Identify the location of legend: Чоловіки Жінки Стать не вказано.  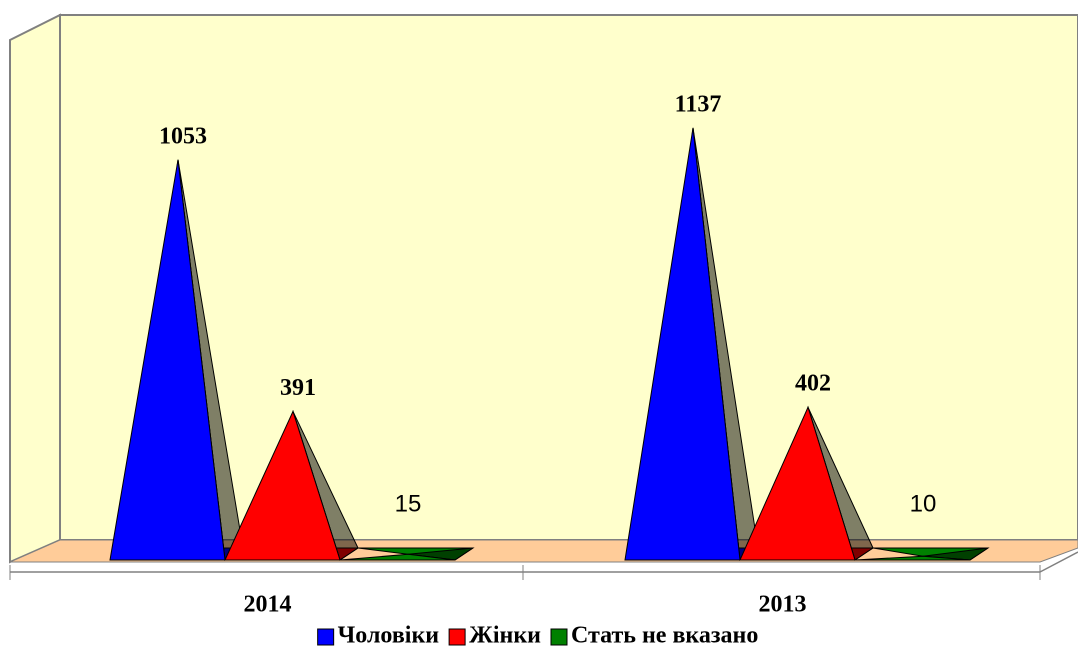
(537, 636).